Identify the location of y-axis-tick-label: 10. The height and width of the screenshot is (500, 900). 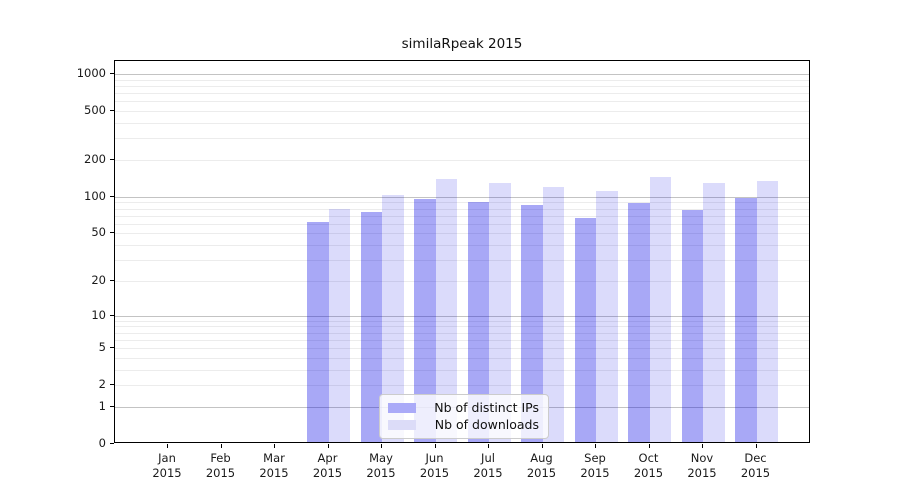
(98, 314).